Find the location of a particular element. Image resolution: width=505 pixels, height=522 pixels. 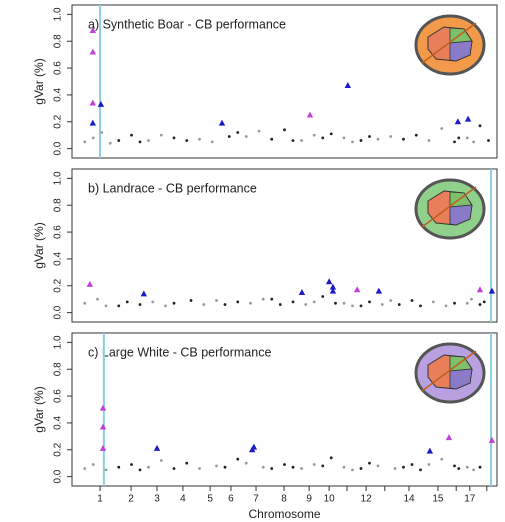

panel-title: c) Large White - CB performance is located at coordinates (179, 352).